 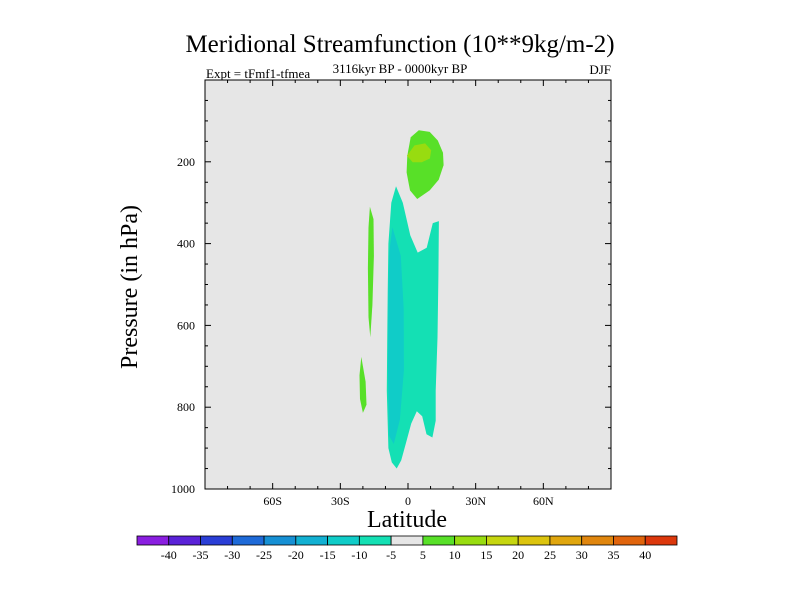 What do you see at coordinates (645, 555) in the screenshot?
I see `colorbar-label: 40` at bounding box center [645, 555].